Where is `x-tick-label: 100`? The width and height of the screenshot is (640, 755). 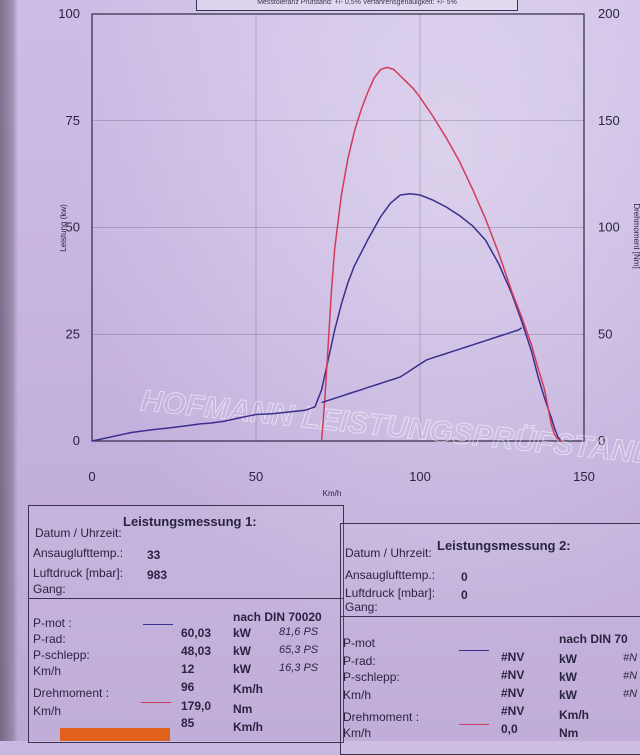
x-tick-label: 100 is located at coordinates (420, 476).